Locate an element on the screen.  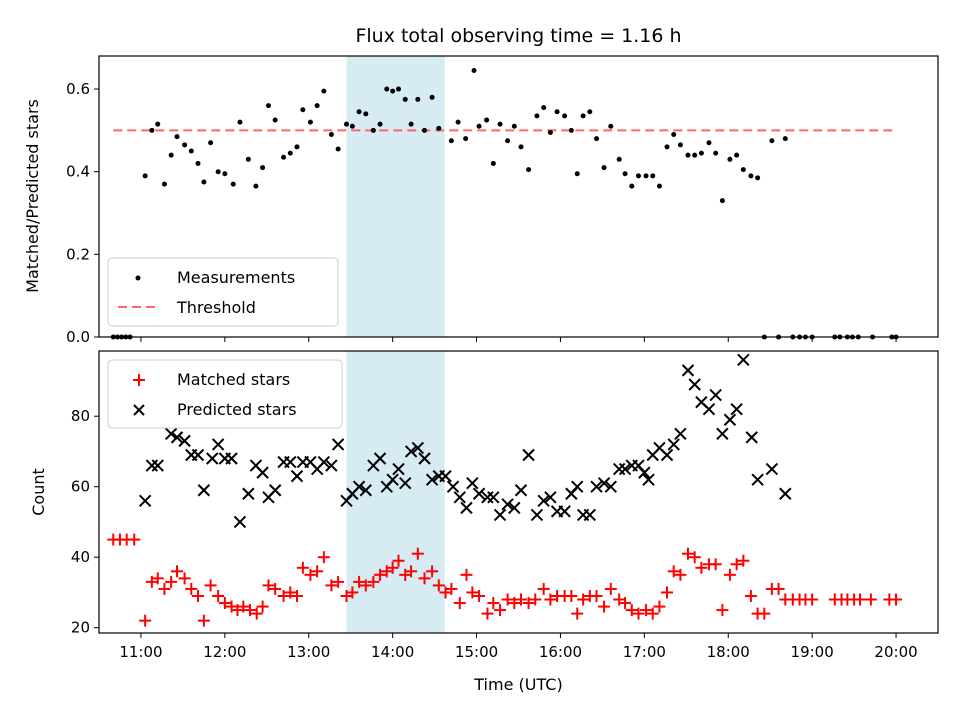
bottom-x-tick-label: 20:00 is located at coordinates (895, 652).